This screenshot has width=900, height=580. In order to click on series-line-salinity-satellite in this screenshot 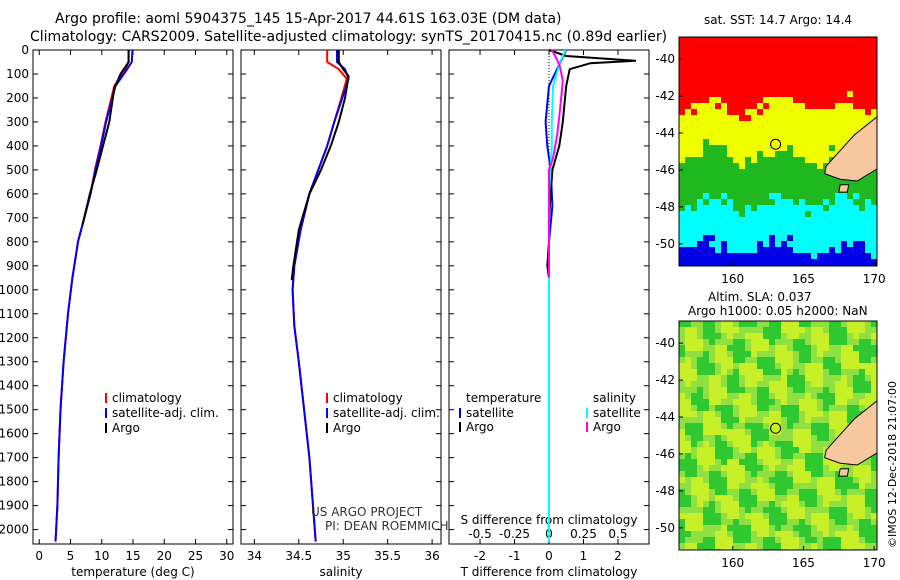, I will do `click(557, 295)`.